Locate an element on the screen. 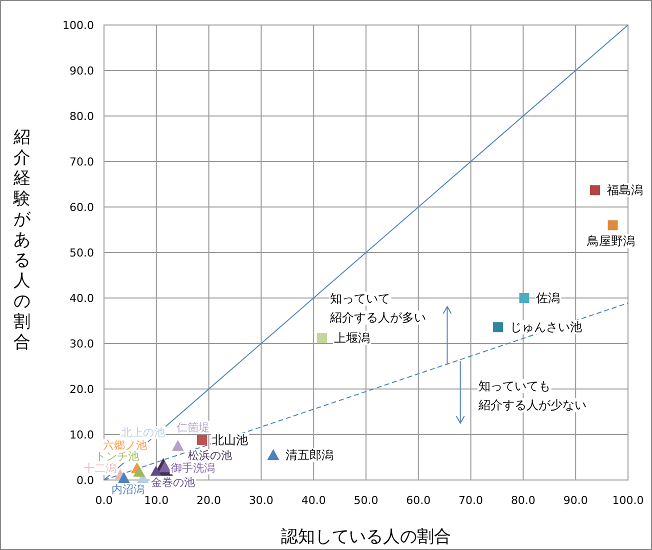 Image resolution: width=652 pixels, height=550 pixels. x-tick-label: 0.0 is located at coordinates (104, 500).